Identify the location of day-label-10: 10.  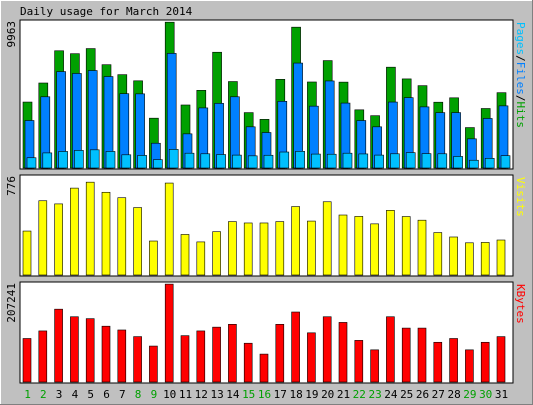
(169, 394).